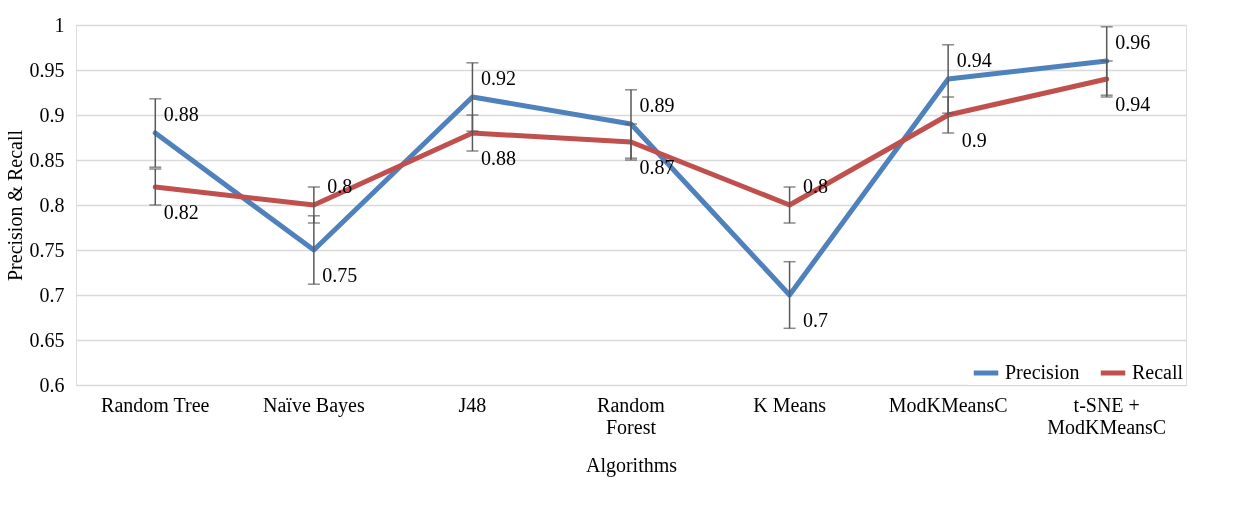 The height and width of the screenshot is (506, 1238). Describe the element at coordinates (948, 404) in the screenshot. I see `x-tick-label: ModKMeansC` at that location.